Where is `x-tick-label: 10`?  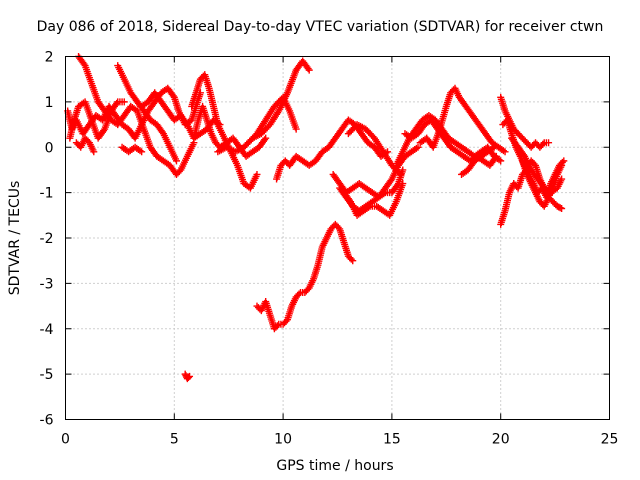 x-tick-label: 10 is located at coordinates (283, 440).